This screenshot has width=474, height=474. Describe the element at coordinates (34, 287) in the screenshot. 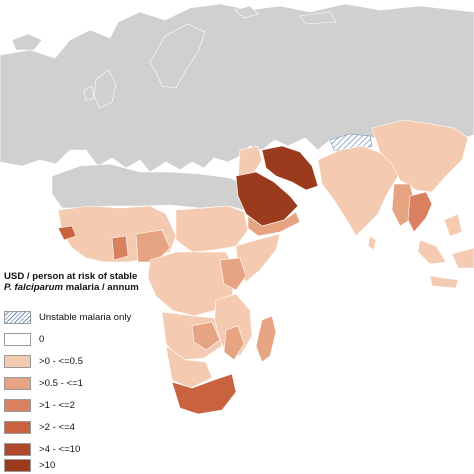

I see `legend-title-species: P. falciparum` at that location.